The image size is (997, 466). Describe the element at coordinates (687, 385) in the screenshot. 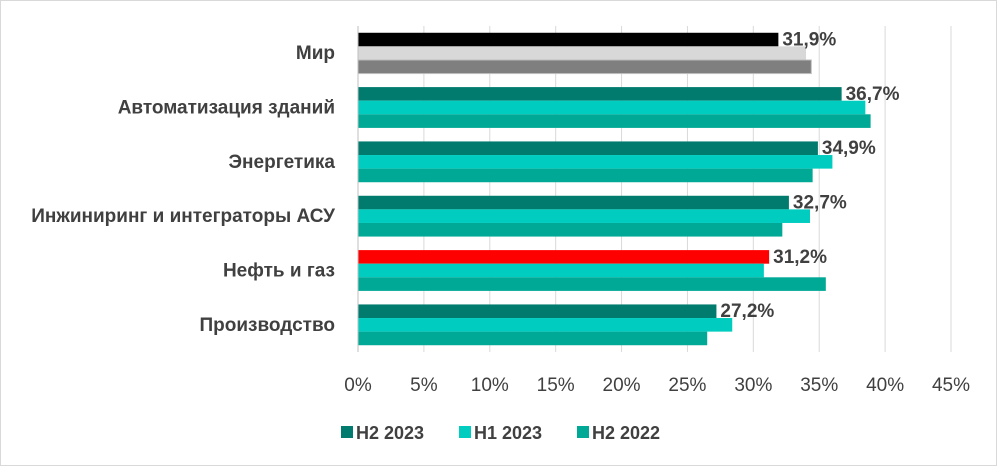

I see `x-tick-label-25: 25%` at that location.